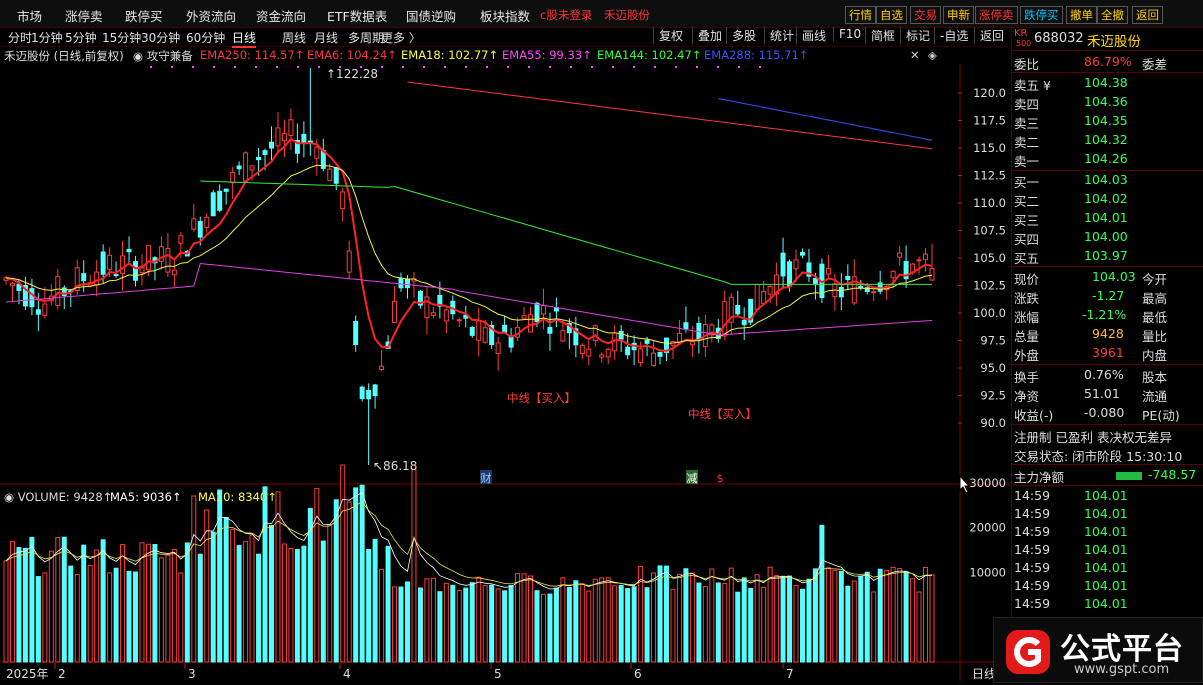 The image size is (1203, 685). What do you see at coordinates (1106, 120) in the screenshot?
I see `ask-price-2: 104.35` at bounding box center [1106, 120].